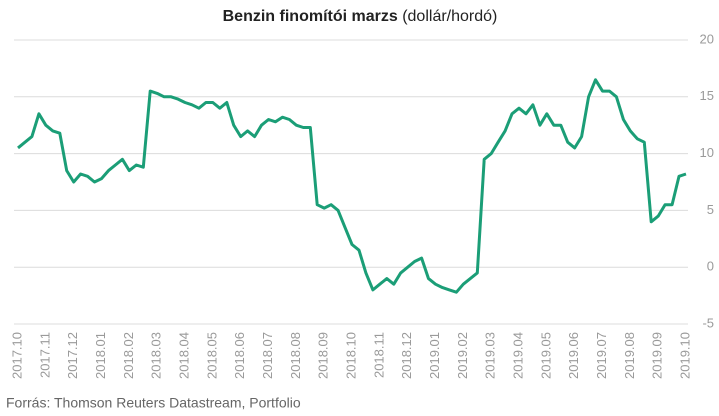  What do you see at coordinates (517, 355) in the screenshot?
I see `x-tick-label: 2019.04` at bounding box center [517, 355].